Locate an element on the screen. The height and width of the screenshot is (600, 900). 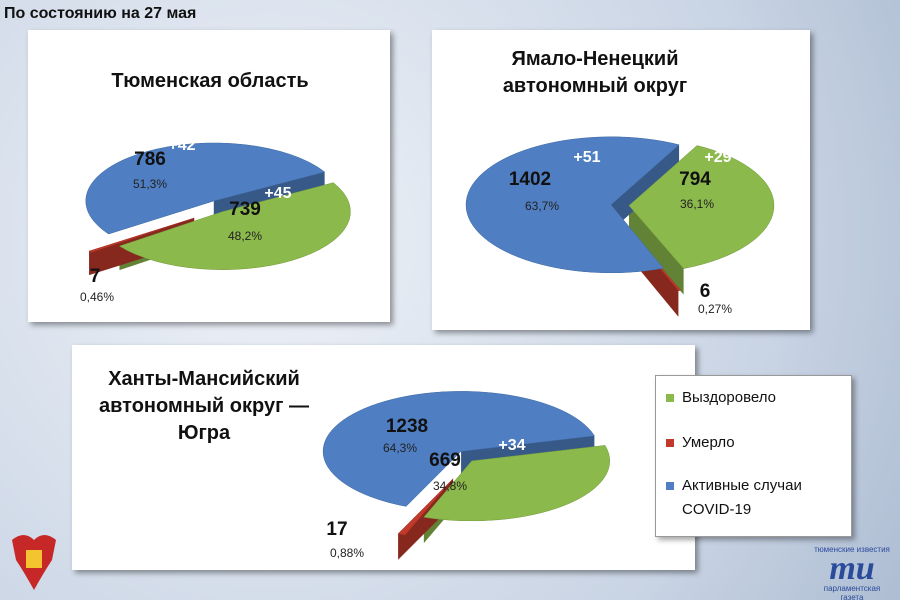
logo-mark: ти is located at coordinates (852, 568).